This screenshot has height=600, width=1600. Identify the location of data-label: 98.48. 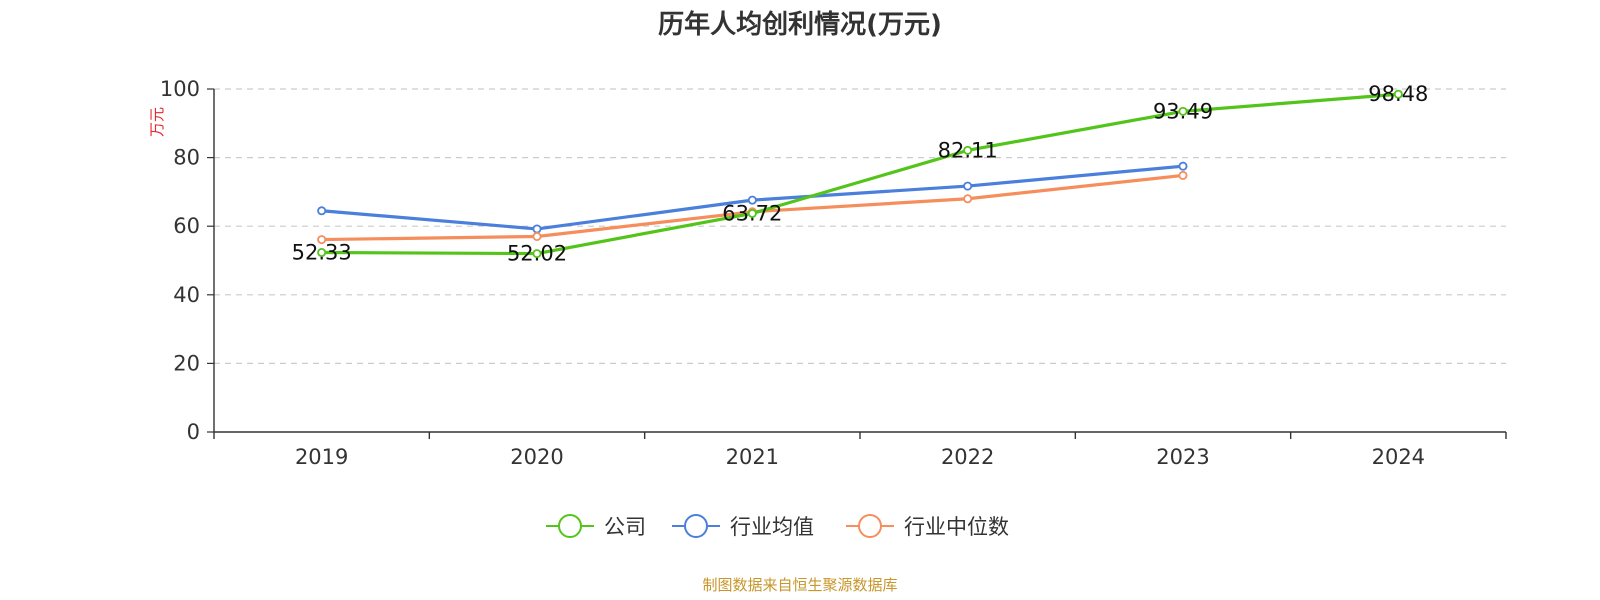
(1398, 94).